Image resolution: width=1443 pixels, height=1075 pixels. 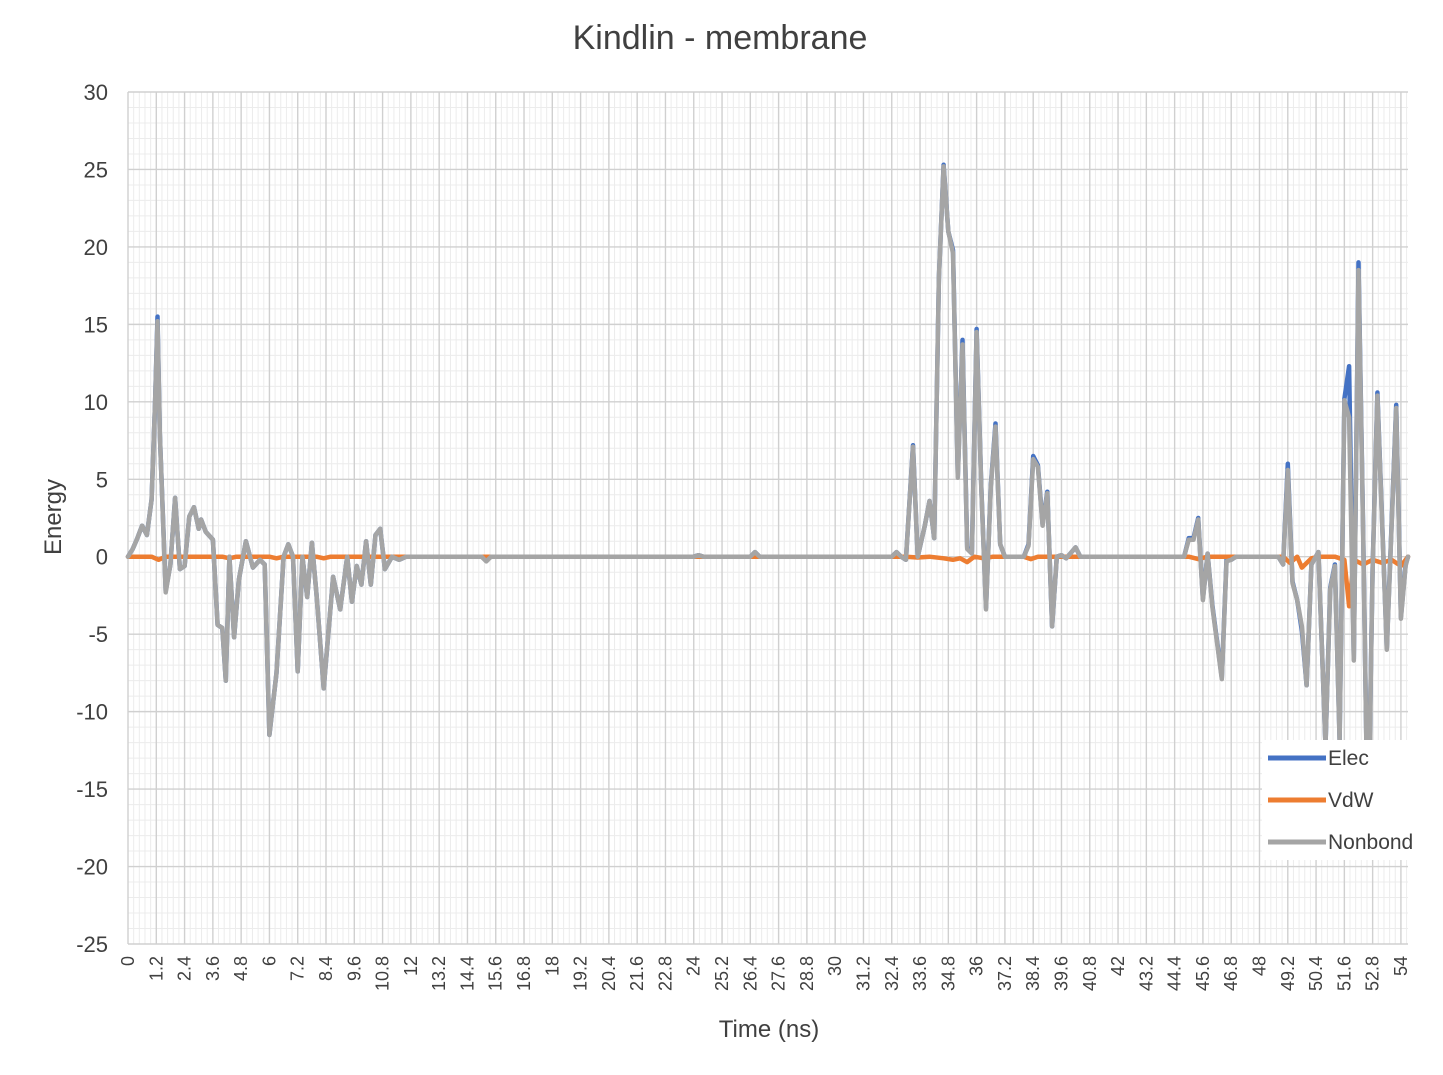 What do you see at coordinates (53, 517) in the screenshot?
I see `y-axis-title: Energy` at bounding box center [53, 517].